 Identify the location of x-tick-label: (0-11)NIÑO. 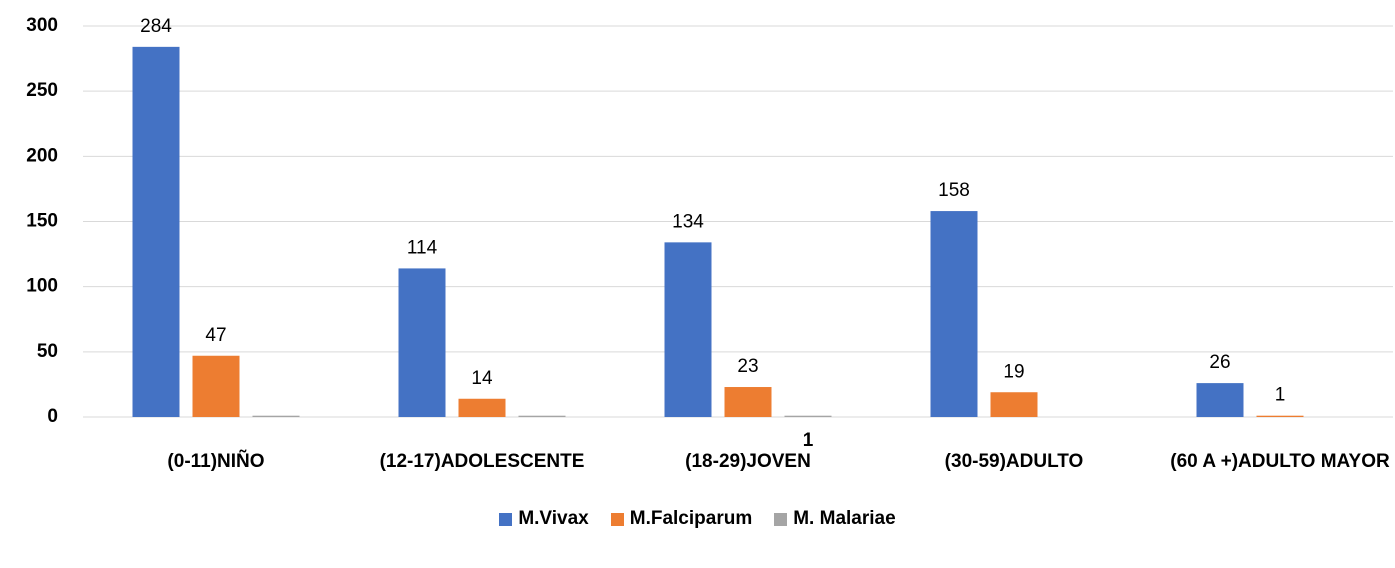
(216, 461).